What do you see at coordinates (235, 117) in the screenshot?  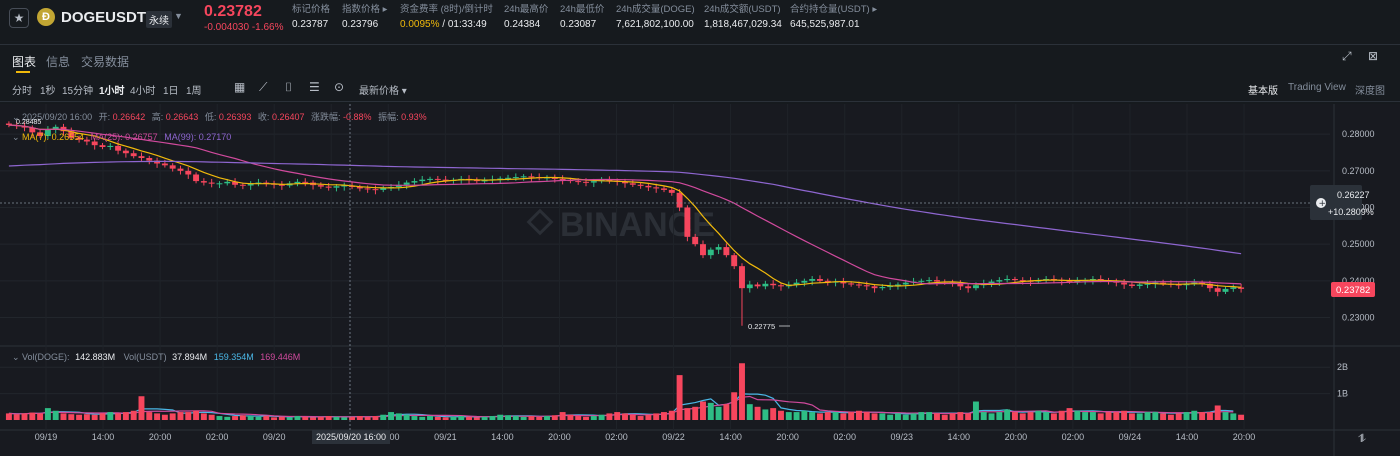 I see `legend-low: 0.26393` at bounding box center [235, 117].